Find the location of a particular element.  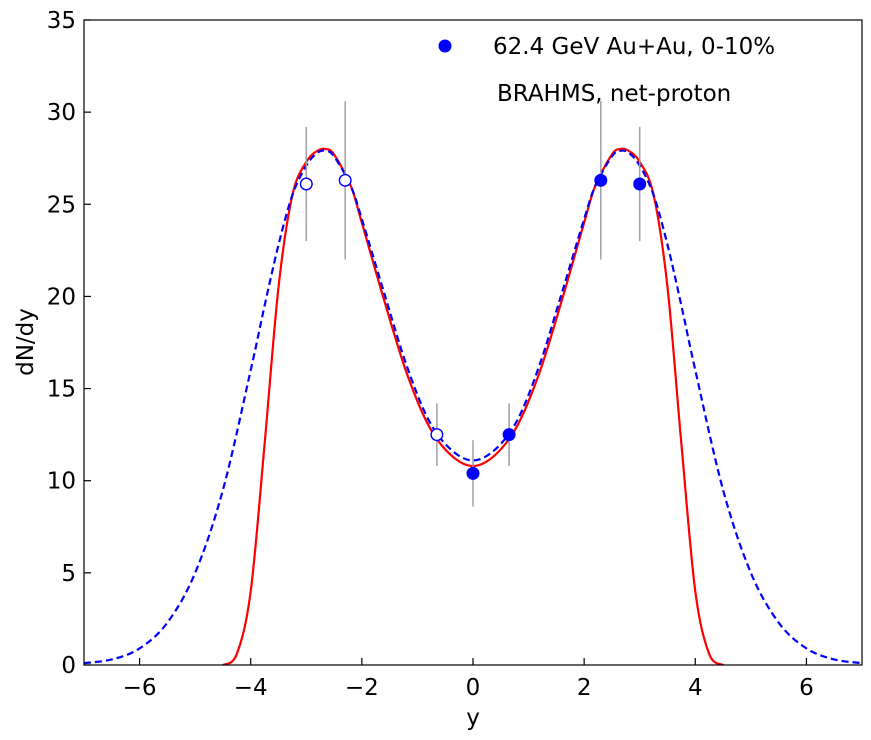

y-tick-label: 25 is located at coordinates (61, 205).